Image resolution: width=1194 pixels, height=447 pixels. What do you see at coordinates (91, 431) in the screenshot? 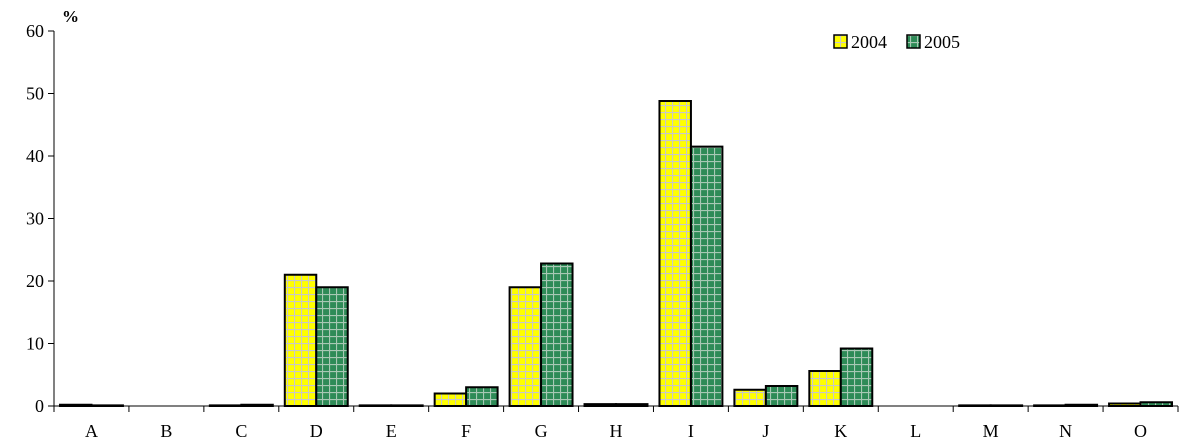
I see `x-category-label: A` at bounding box center [91, 431].